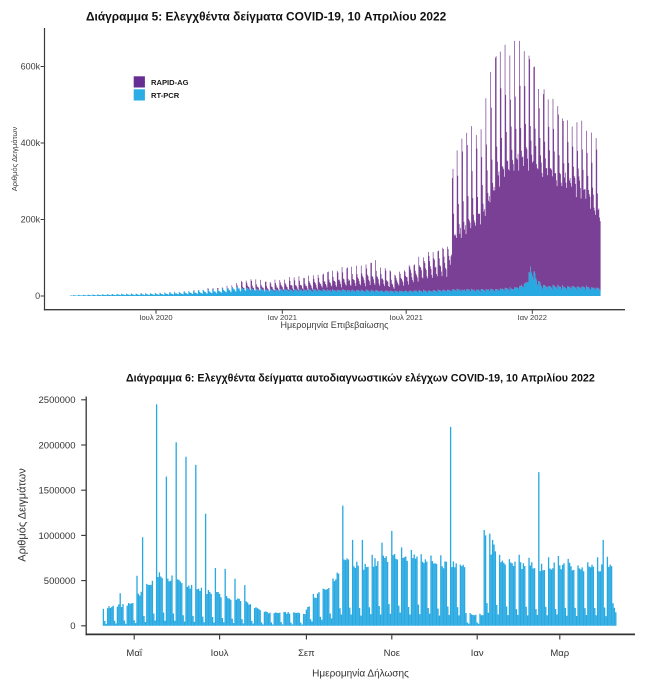 This screenshot has height=688, width=653. What do you see at coordinates (406, 317) in the screenshot?
I see `svg-text: Ιουλ 2021` at bounding box center [406, 317].